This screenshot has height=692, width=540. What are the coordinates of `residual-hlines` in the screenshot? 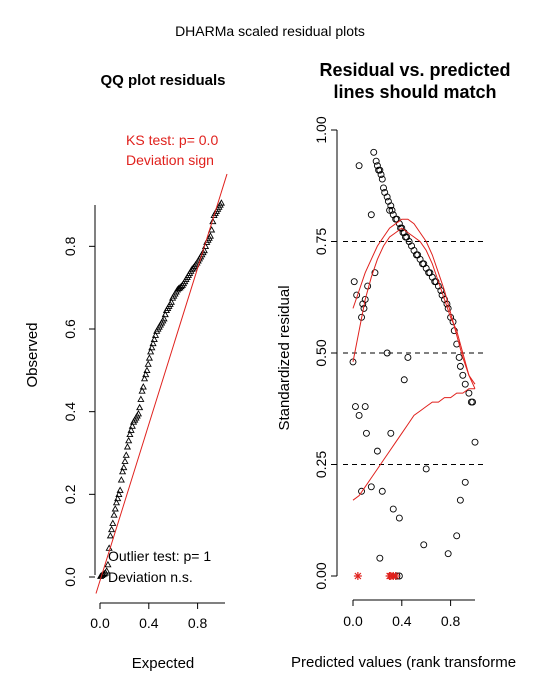 It's located at (413, 353).